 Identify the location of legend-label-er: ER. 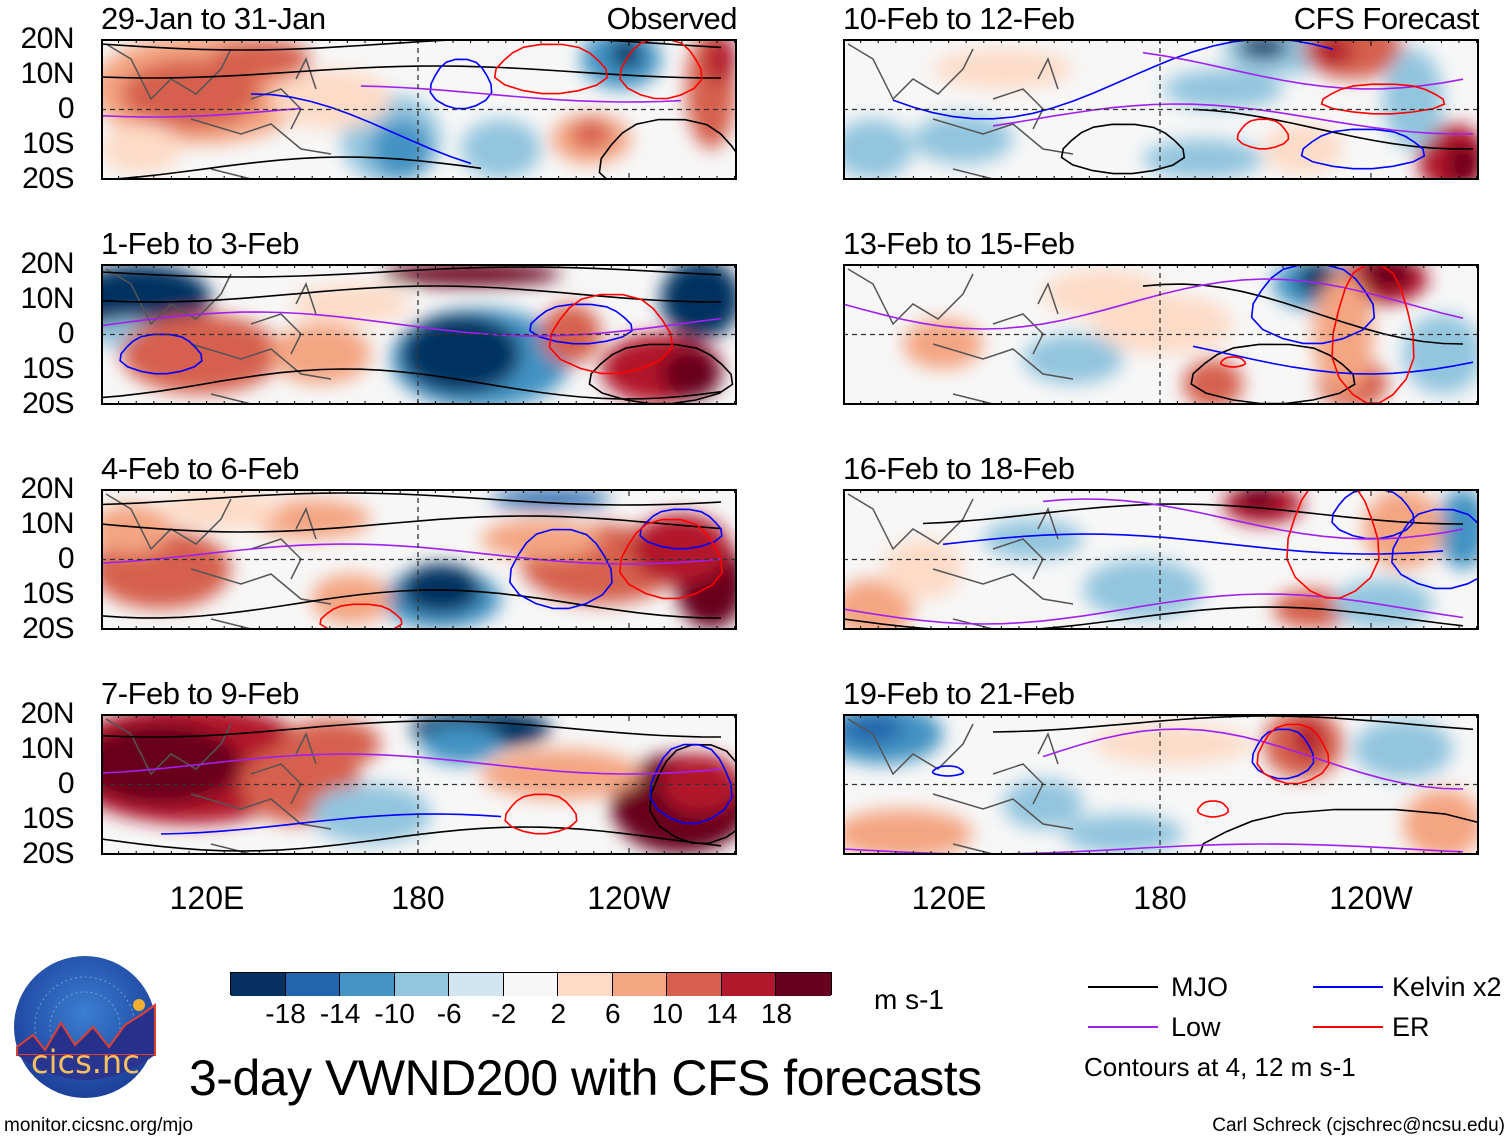
(1411, 1027).